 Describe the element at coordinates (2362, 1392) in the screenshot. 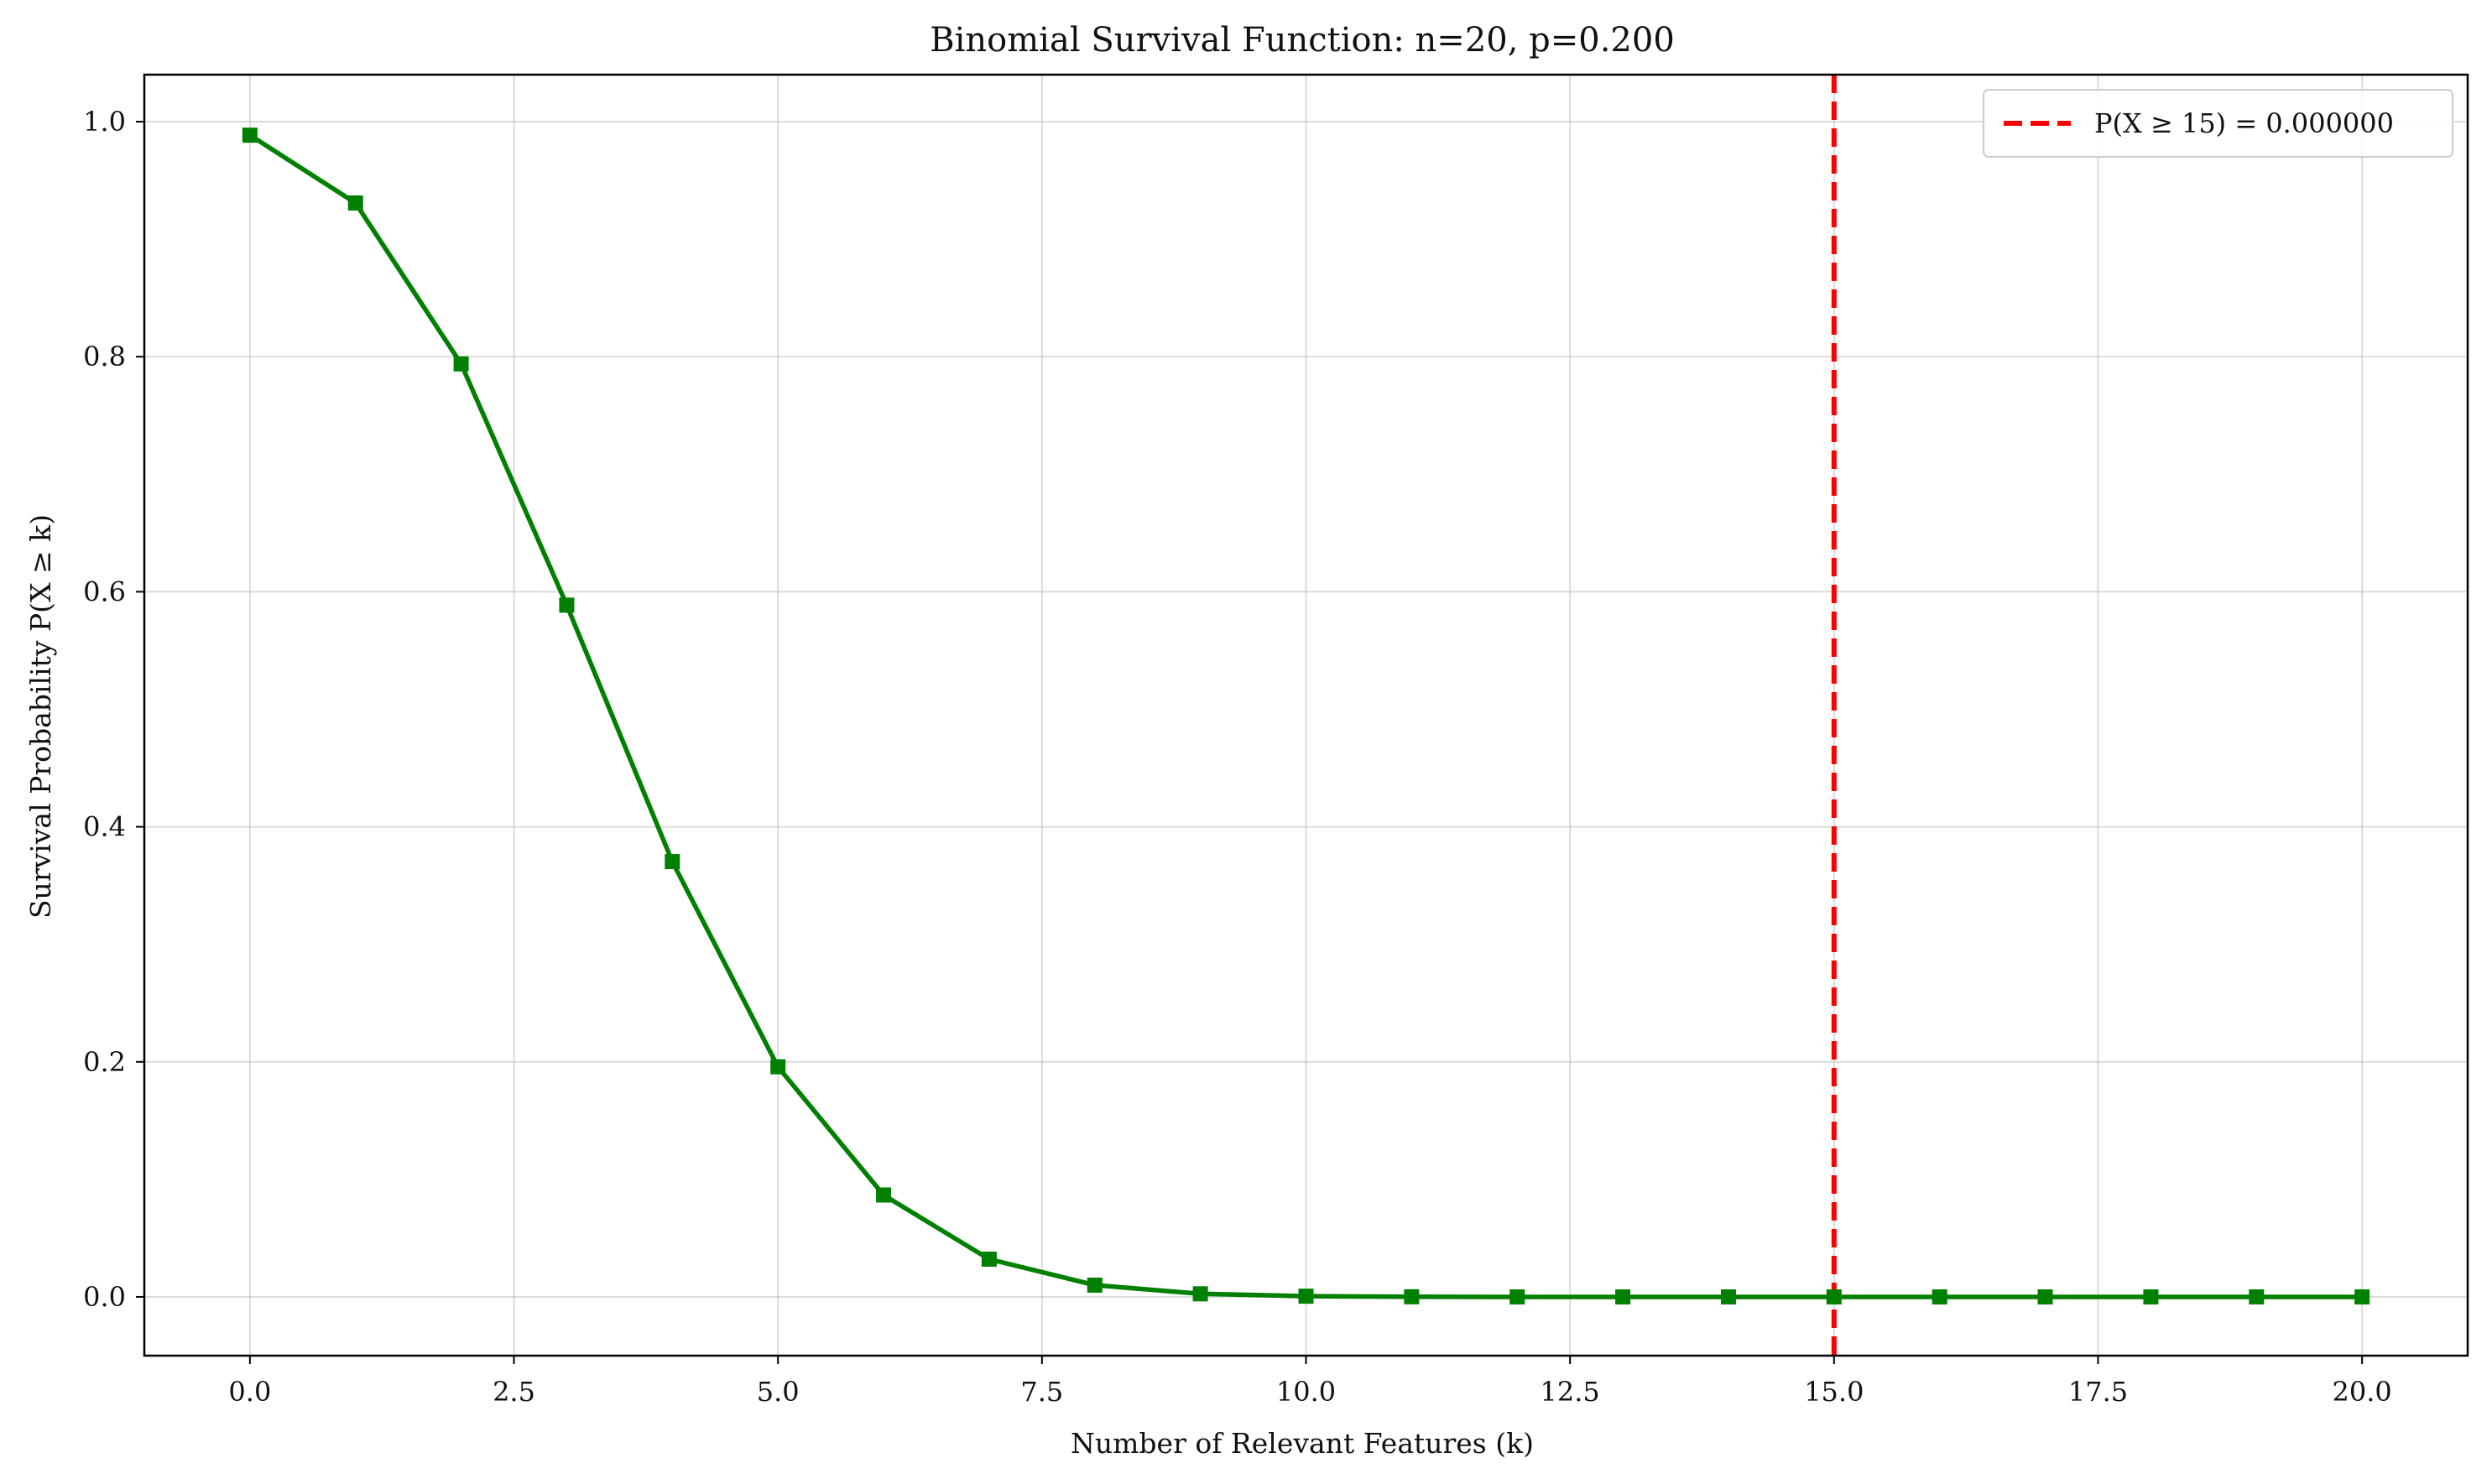

I see `x-tick-label-8: 20.0` at that location.